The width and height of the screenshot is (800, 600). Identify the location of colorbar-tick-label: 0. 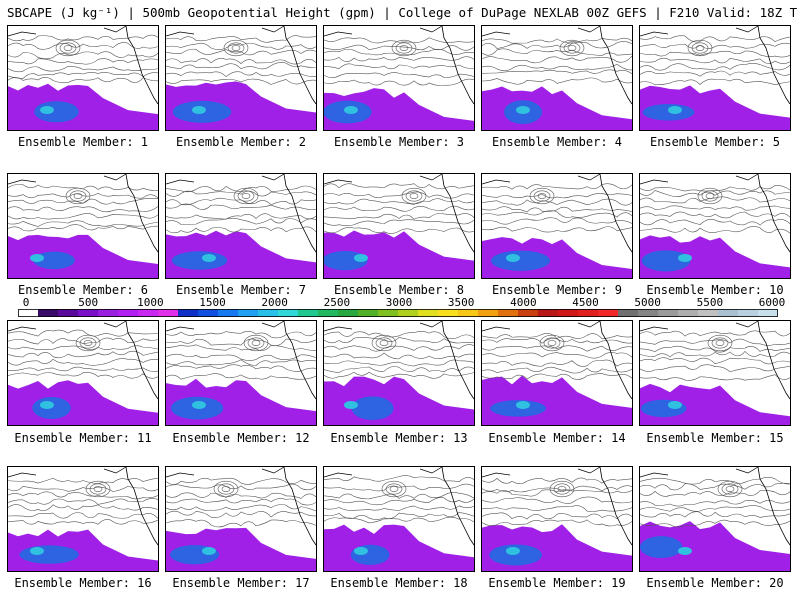
(26, 302).